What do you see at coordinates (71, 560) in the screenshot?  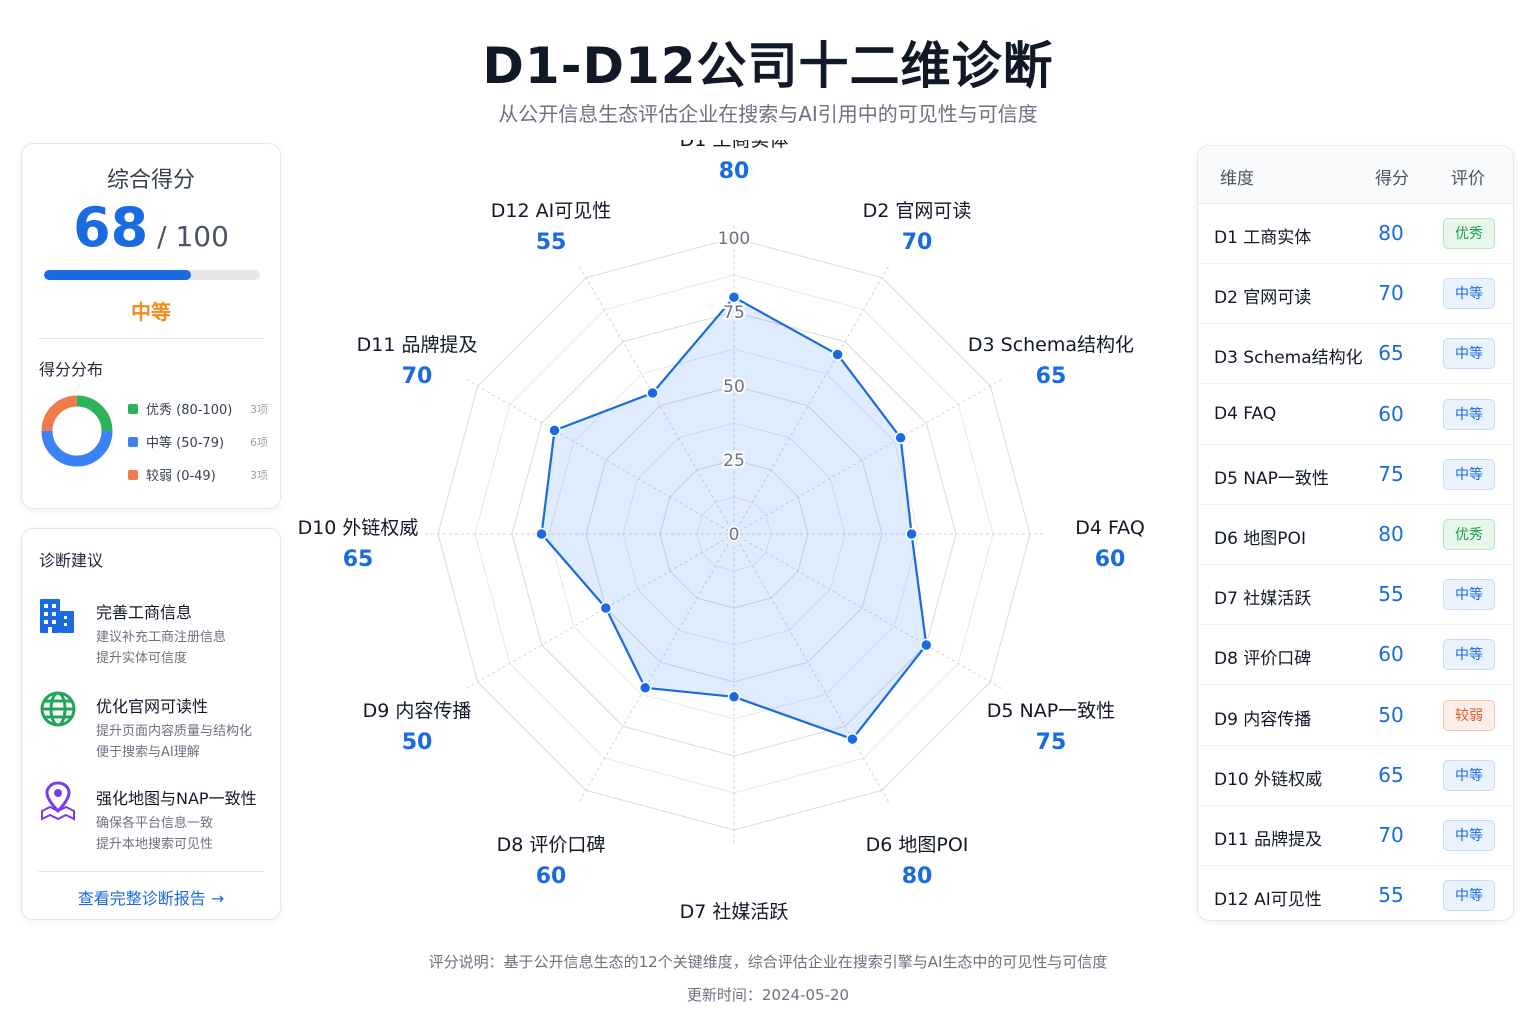 I see `advice-title: 诊断建议` at bounding box center [71, 560].